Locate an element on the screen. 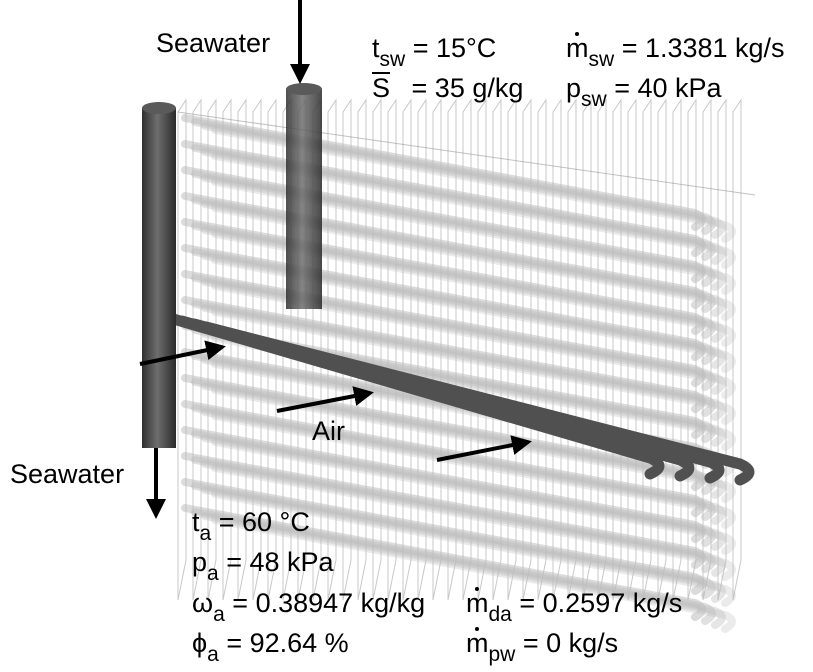 This screenshot has width=813, height=672. seawater-temperature: tsw = 15°C is located at coordinates (434, 52).